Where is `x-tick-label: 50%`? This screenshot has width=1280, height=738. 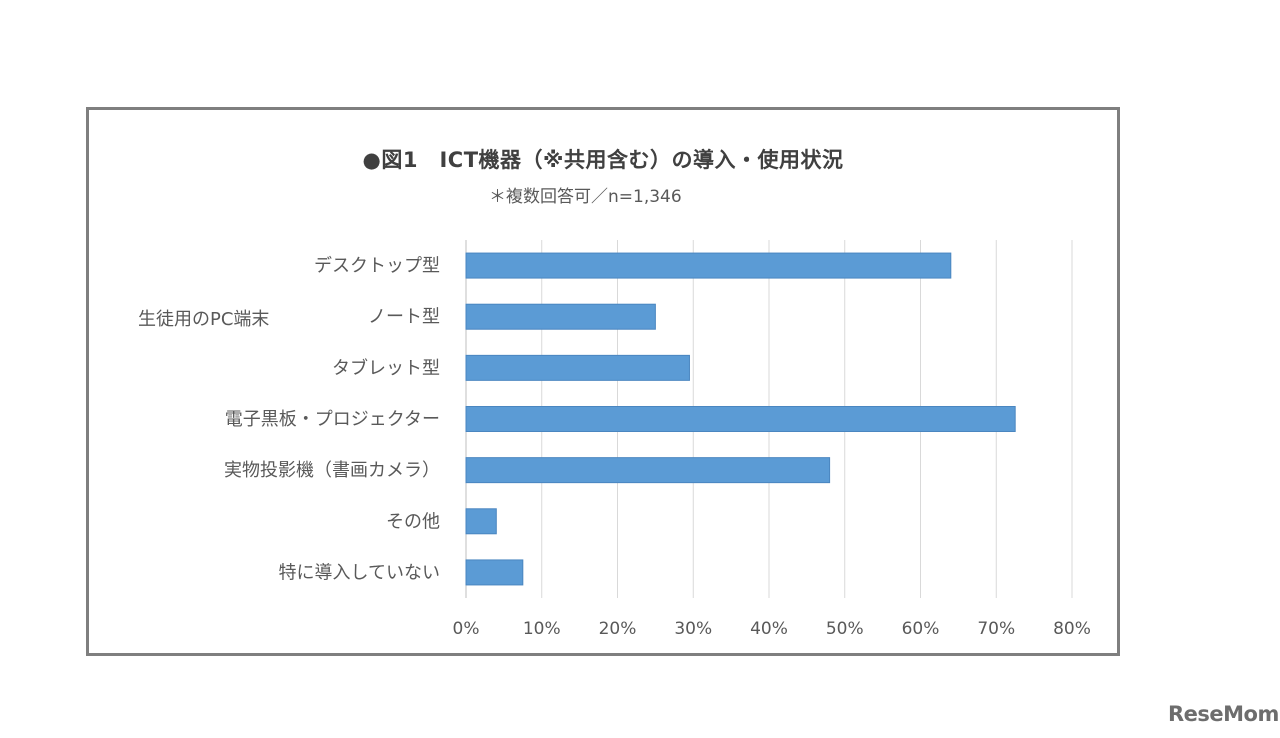
x-tick-label: 50% is located at coordinates (845, 629).